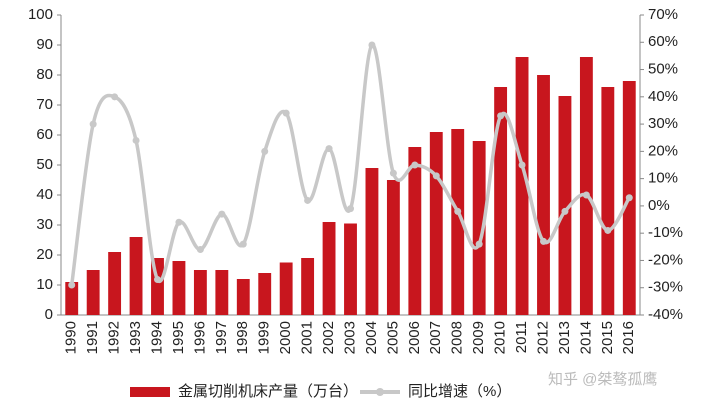  I want to click on y2-tick-label: 60%, so click(663, 41).